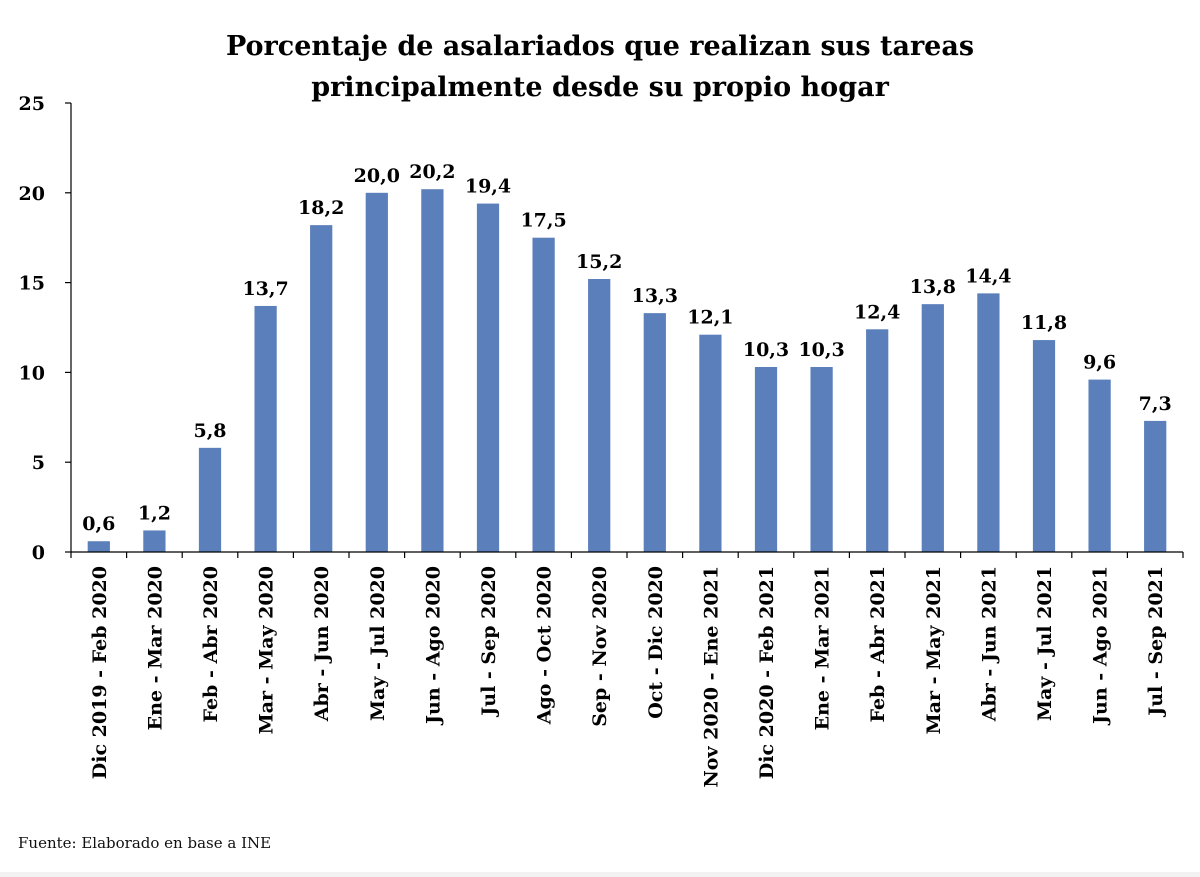  Describe the element at coordinates (209, 431) in the screenshot. I see `data-label: 5,8` at that location.